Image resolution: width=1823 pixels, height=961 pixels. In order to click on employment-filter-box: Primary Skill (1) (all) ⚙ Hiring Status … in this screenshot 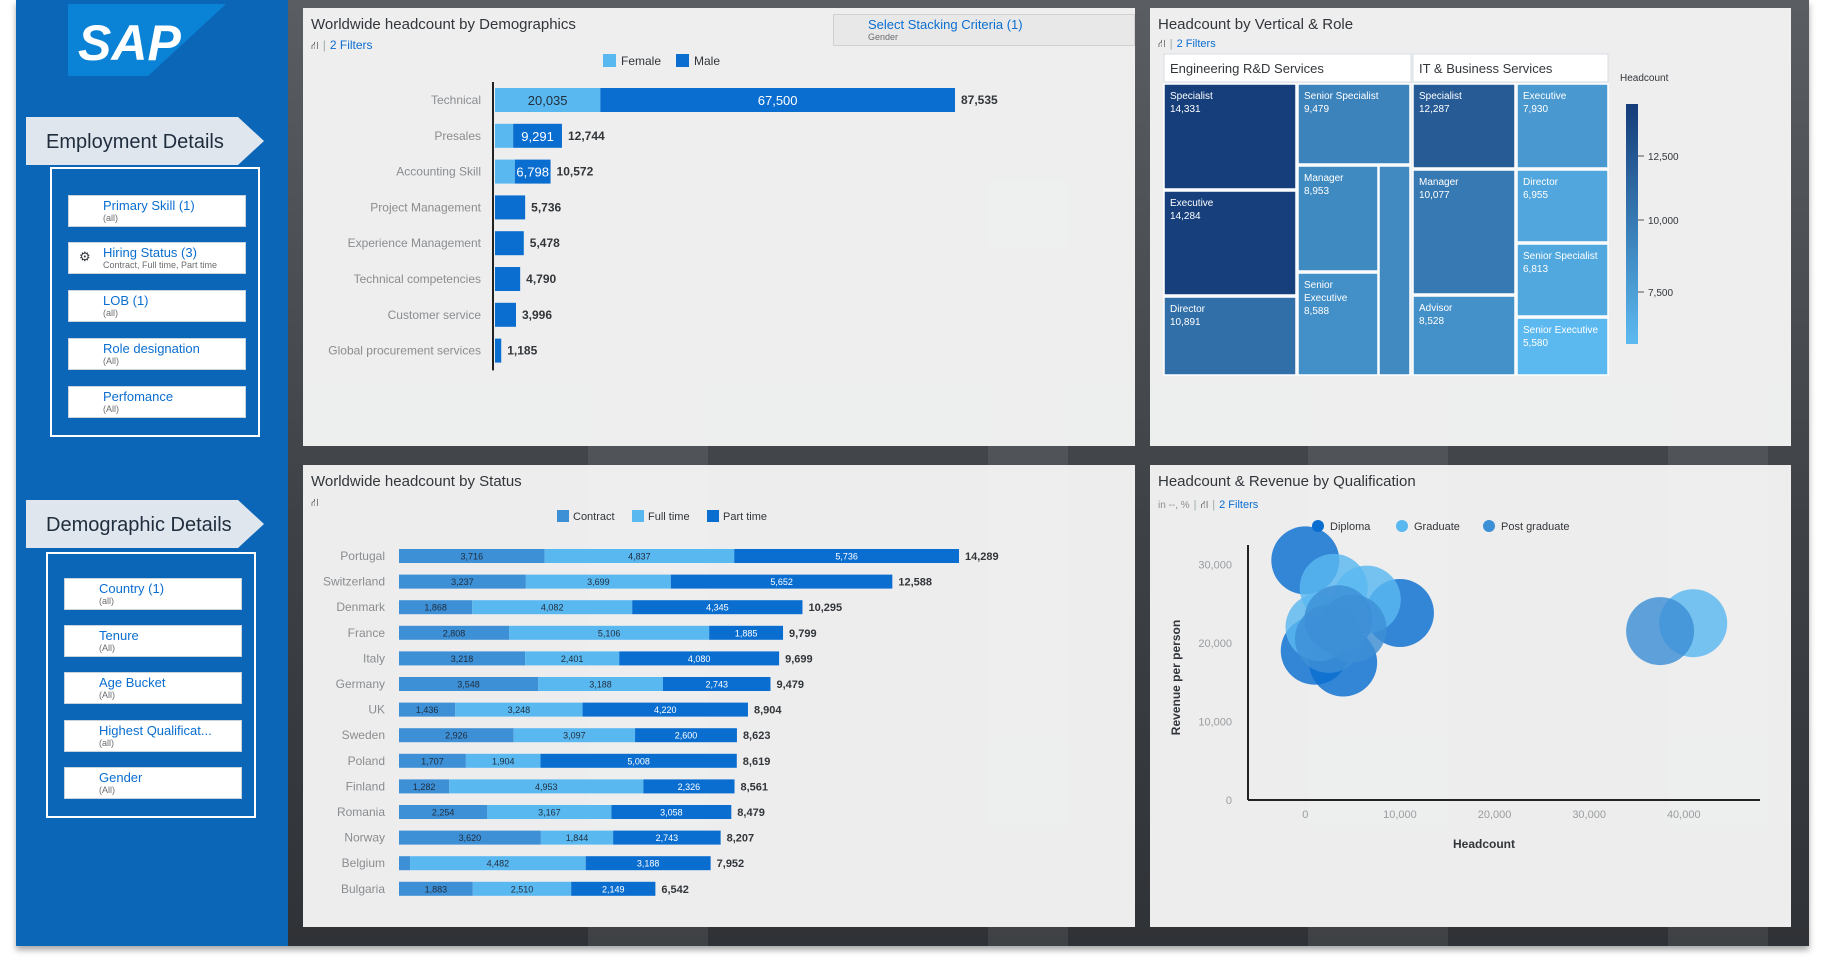, I will do `click(155, 302)`.